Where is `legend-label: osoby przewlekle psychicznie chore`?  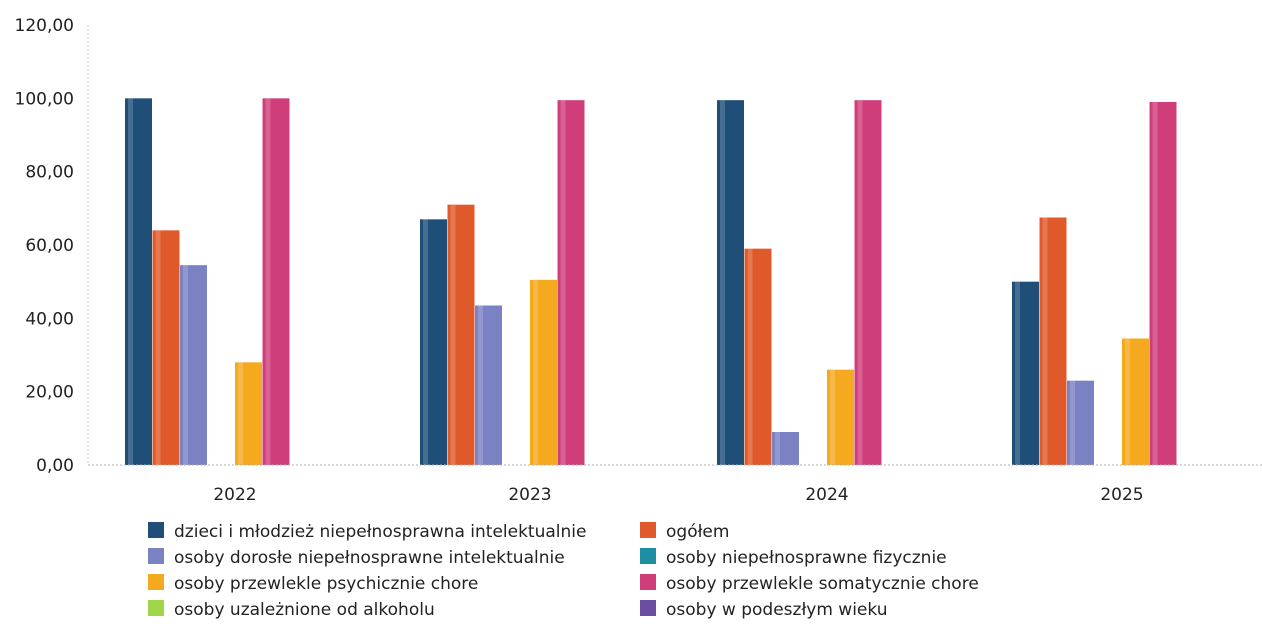
legend-label: osoby przewlekle psychicznie chore is located at coordinates (326, 584).